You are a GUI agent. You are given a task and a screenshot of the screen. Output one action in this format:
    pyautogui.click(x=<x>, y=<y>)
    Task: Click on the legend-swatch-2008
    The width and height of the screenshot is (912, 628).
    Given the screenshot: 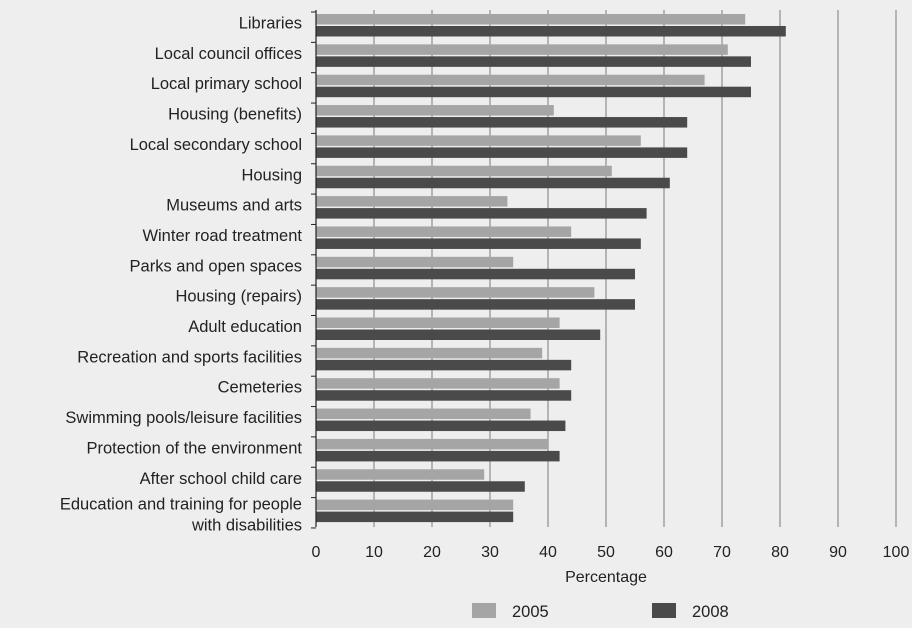 What is the action you would take?
    pyautogui.click(x=664, y=610)
    